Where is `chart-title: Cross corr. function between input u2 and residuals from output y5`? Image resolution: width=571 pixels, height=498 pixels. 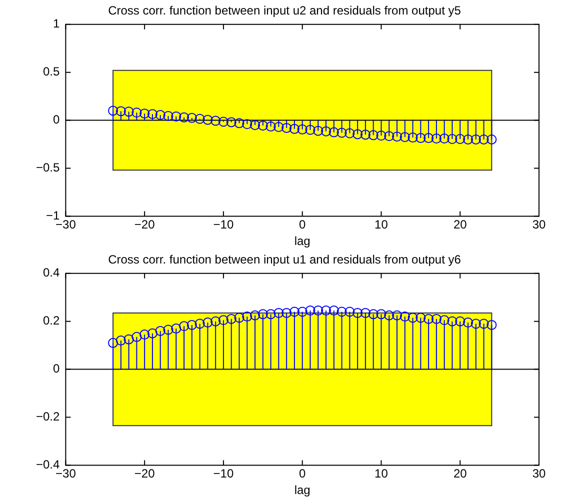 chart-title: Cross corr. function between input u2 and residuals from output y5 is located at coordinates (285, 11).